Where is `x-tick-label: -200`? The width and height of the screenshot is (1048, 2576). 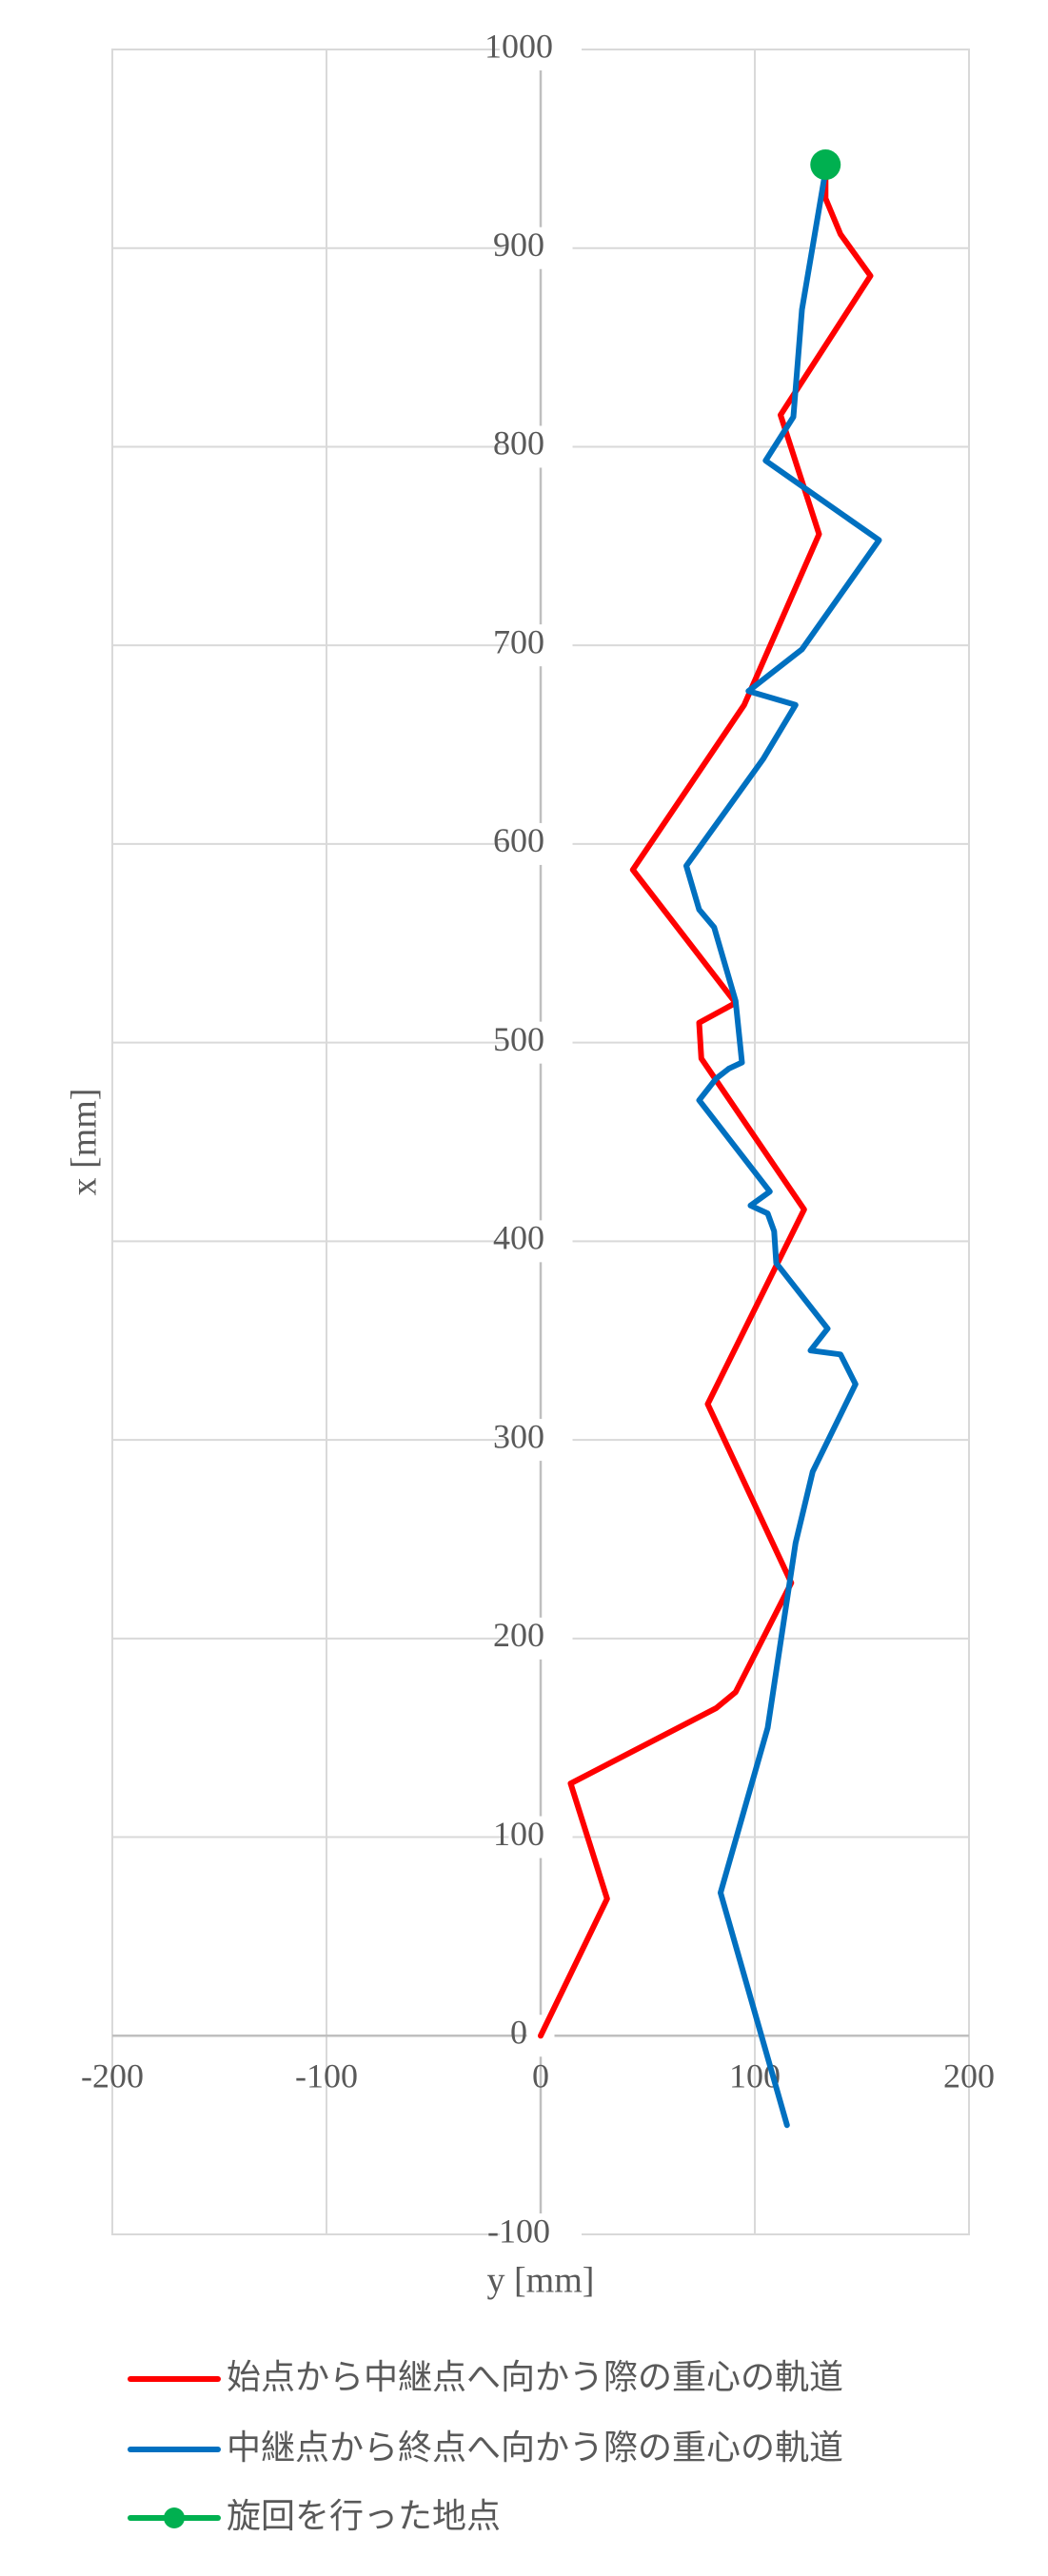 x-tick-label: -200 is located at coordinates (112, 2075).